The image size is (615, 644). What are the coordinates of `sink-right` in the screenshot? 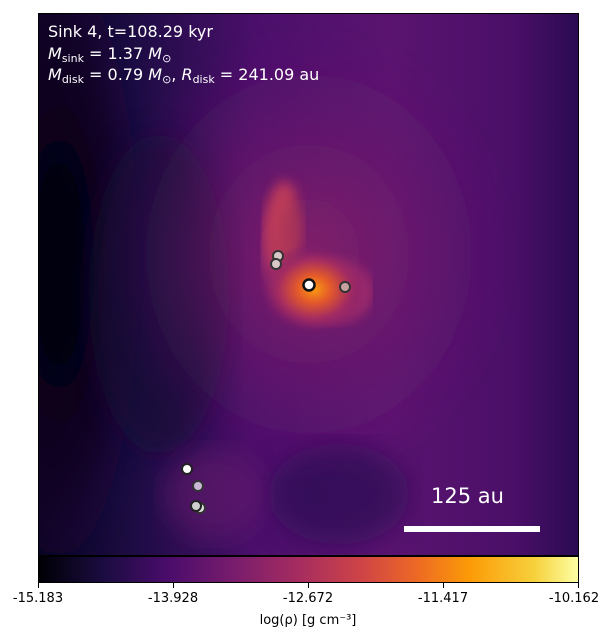 It's located at (345, 287).